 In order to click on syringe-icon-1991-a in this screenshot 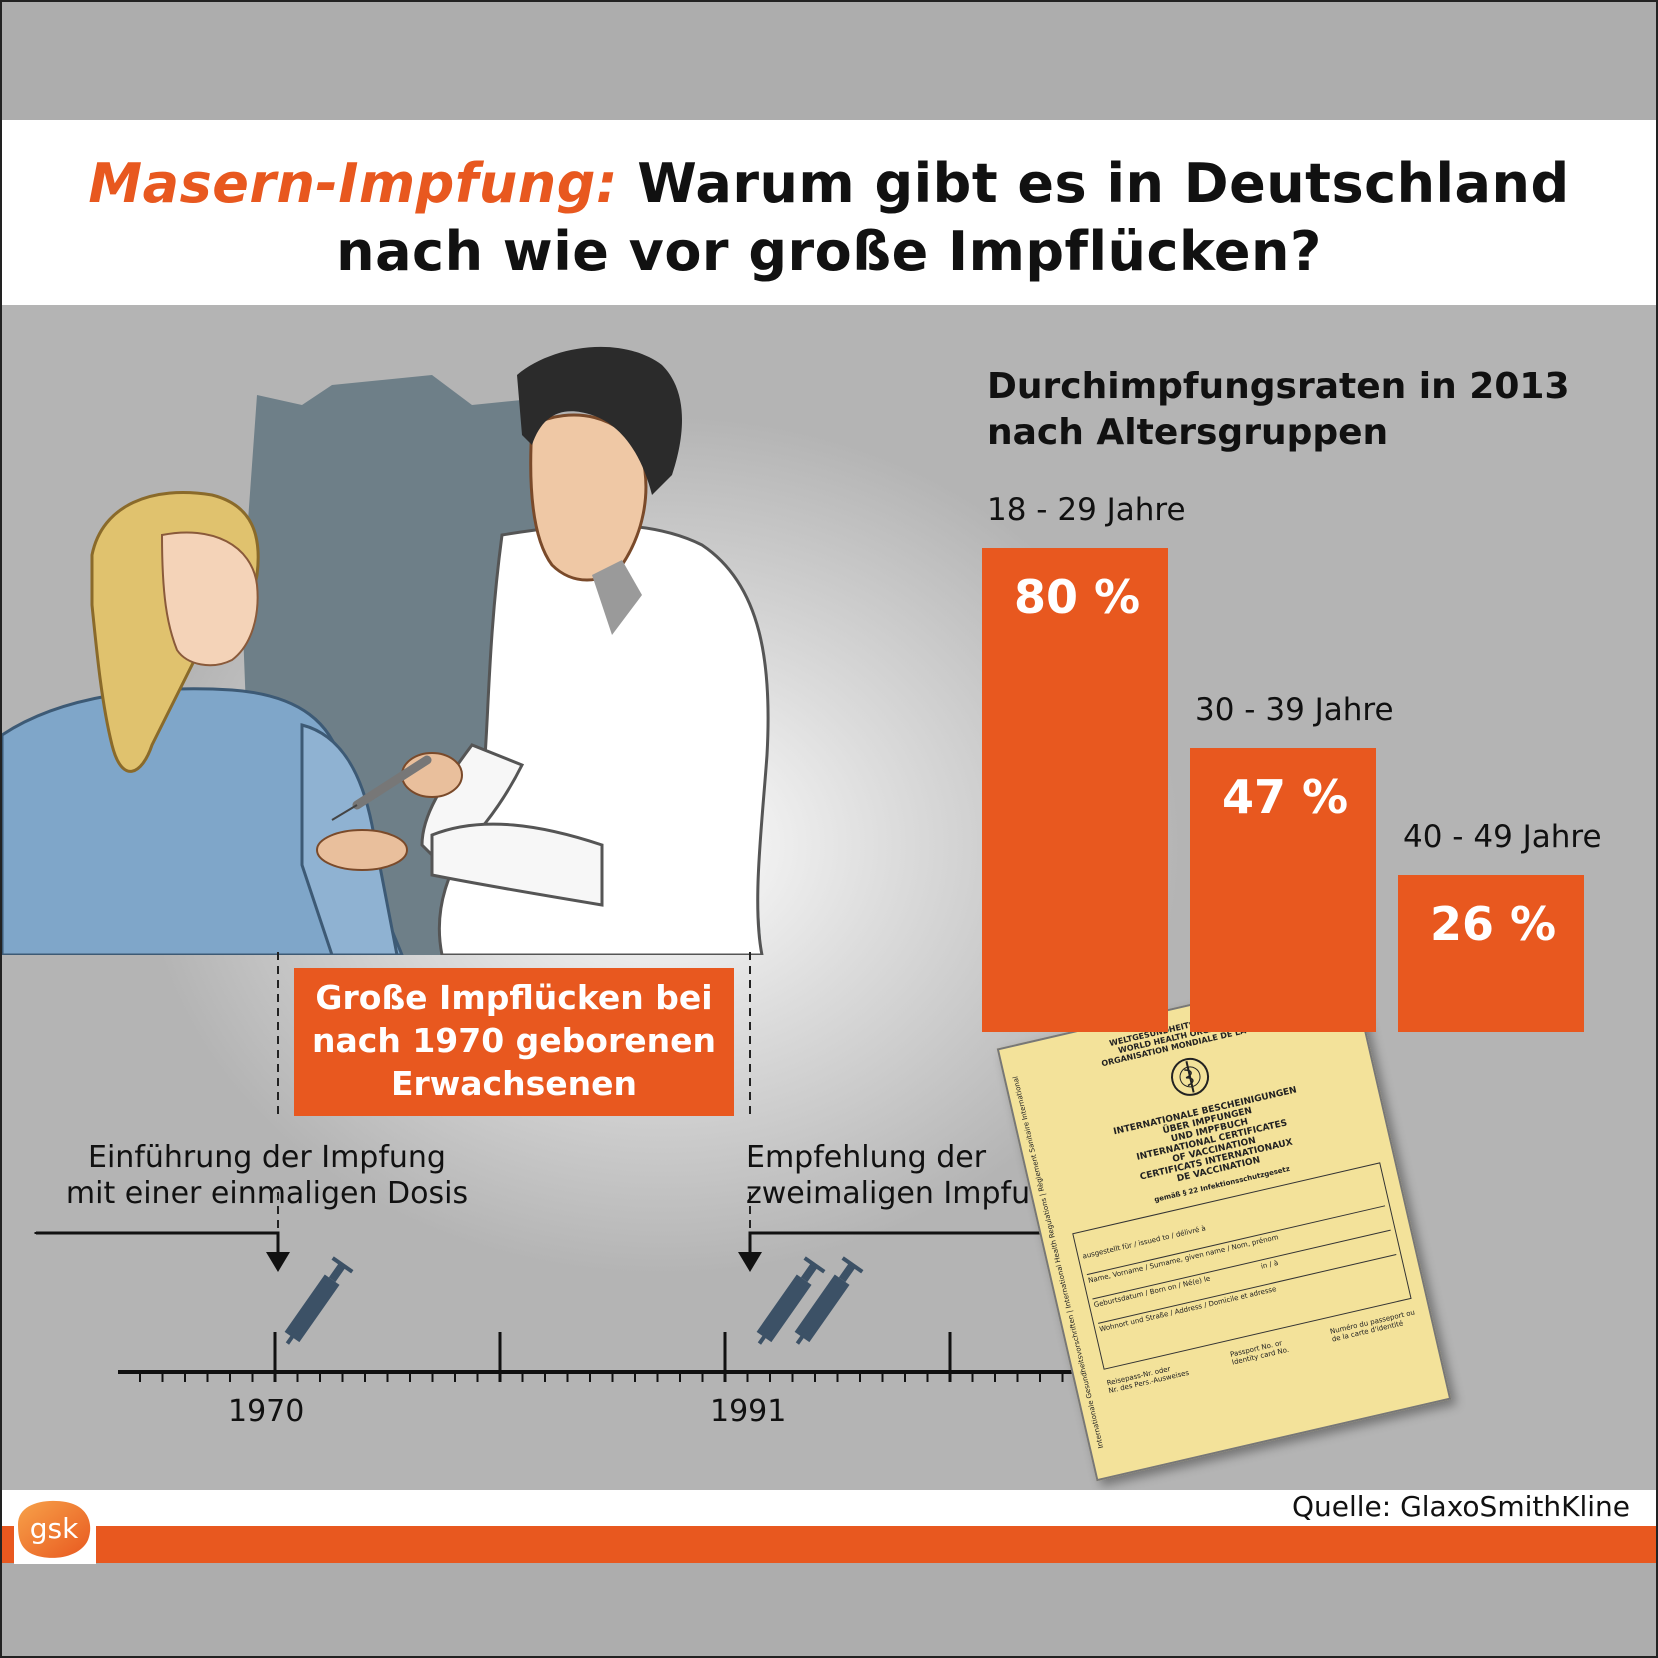, I will do `click(791, 1300)`.